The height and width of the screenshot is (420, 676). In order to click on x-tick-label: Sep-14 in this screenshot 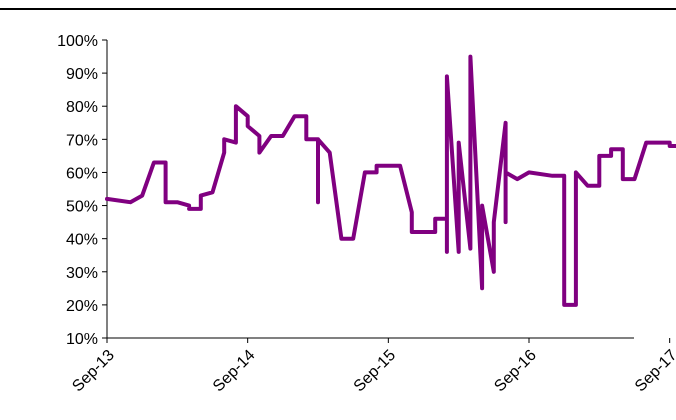, I will do `click(234, 371)`.